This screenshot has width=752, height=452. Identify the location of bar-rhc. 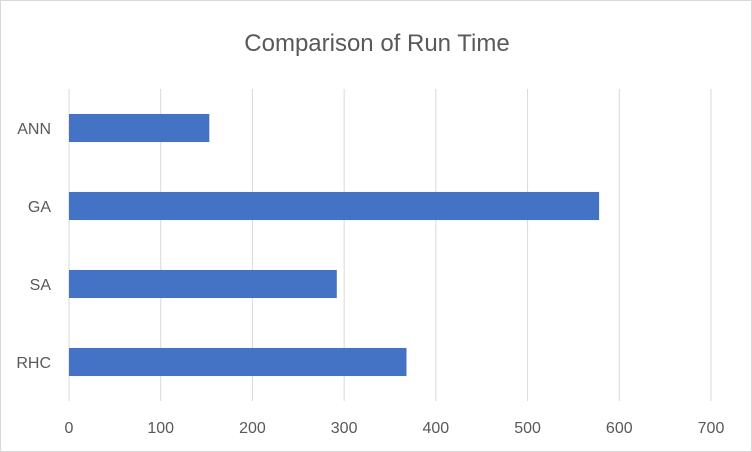
(238, 362).